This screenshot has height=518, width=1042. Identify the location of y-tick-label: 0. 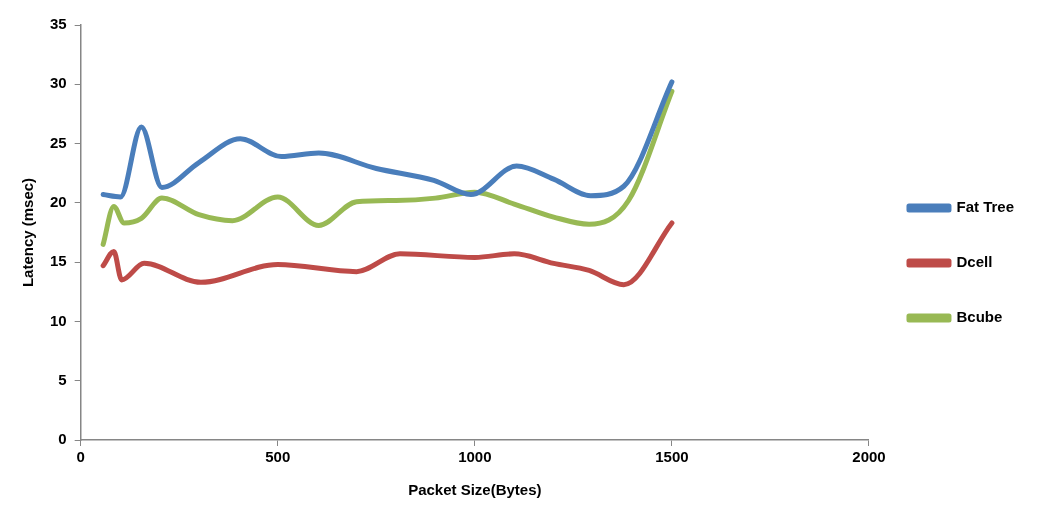
(62, 439).